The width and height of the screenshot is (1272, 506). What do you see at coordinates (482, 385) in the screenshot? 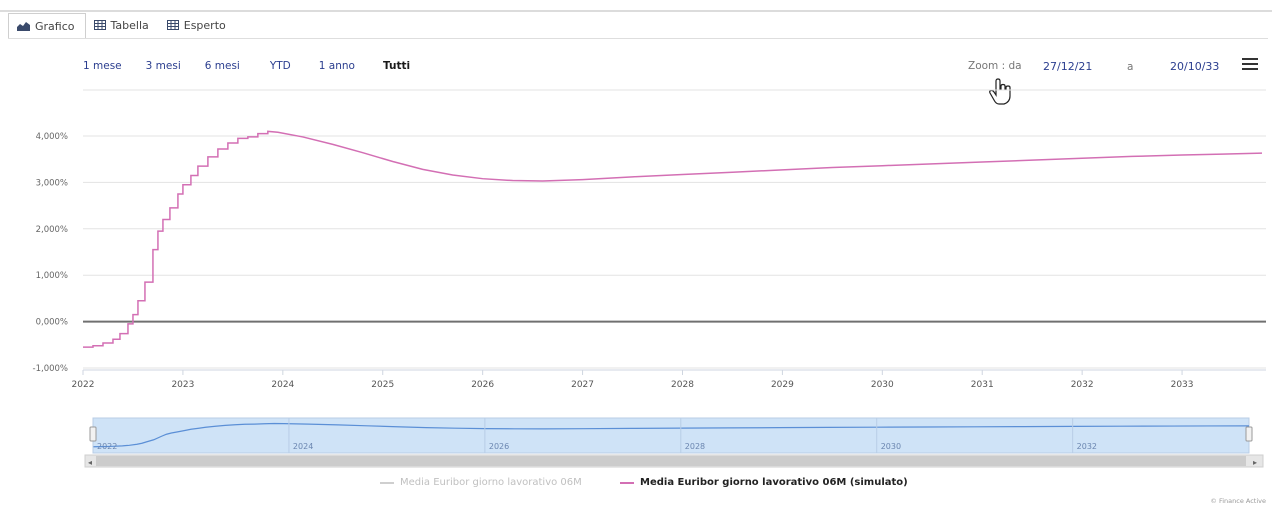
I see `x-tick-label: 2026` at bounding box center [482, 385].